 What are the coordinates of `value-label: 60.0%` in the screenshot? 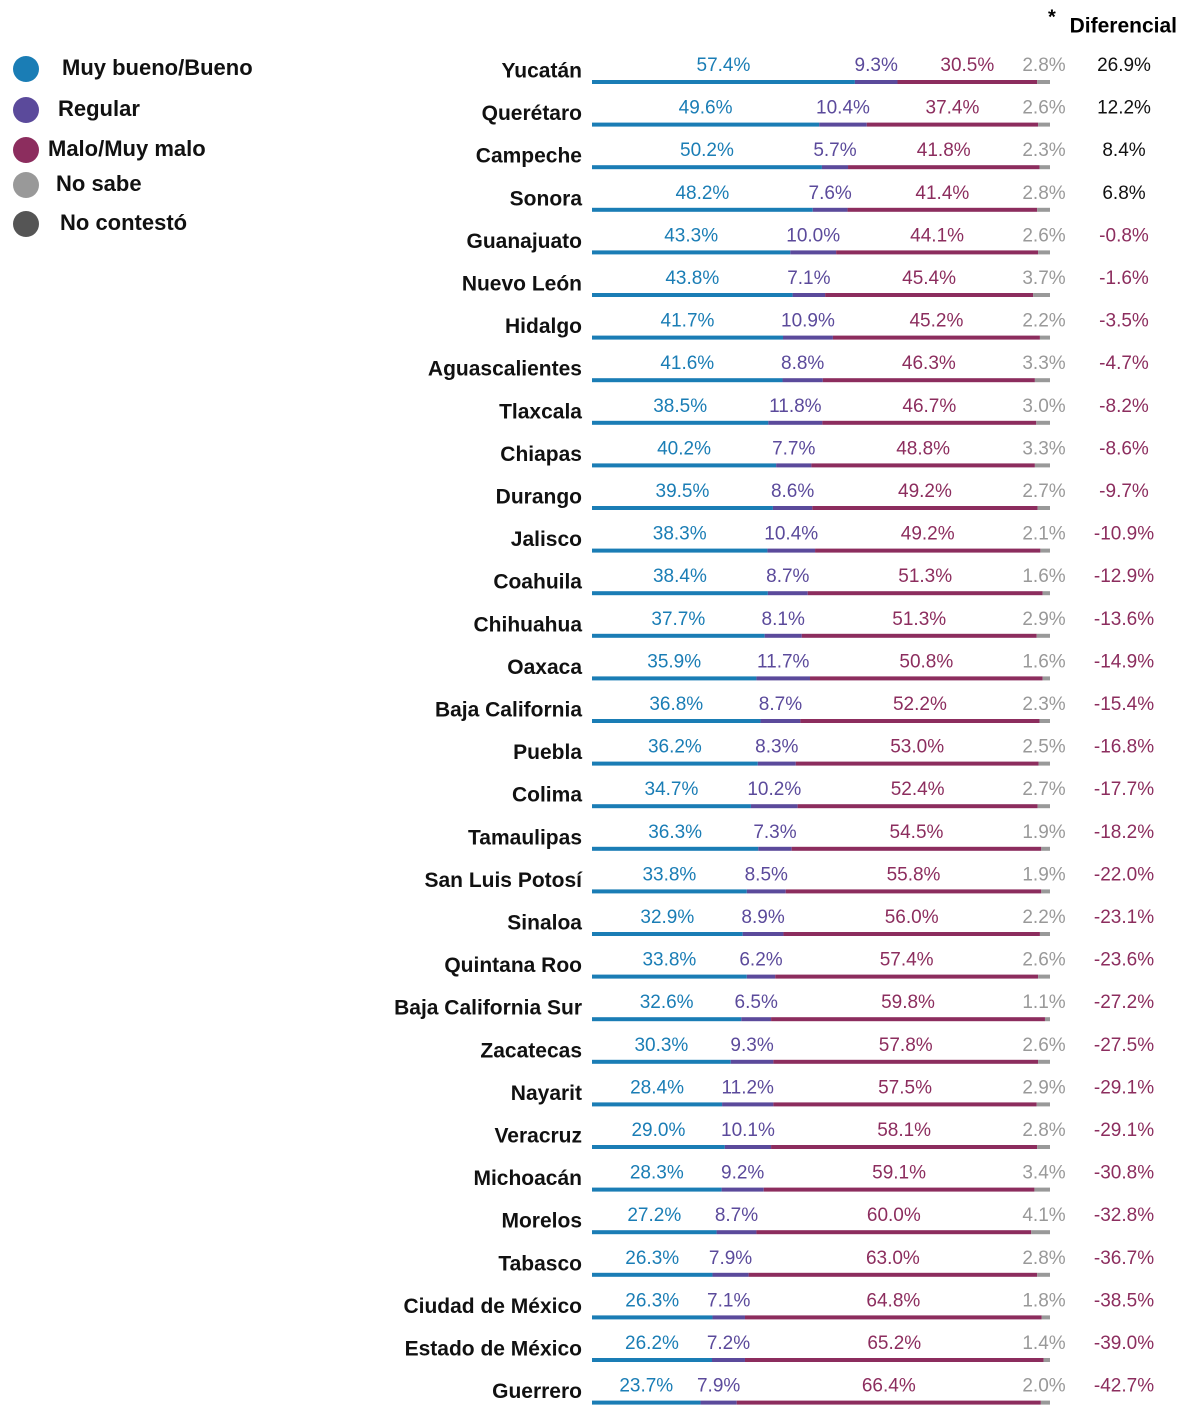 It's located at (894, 1215).